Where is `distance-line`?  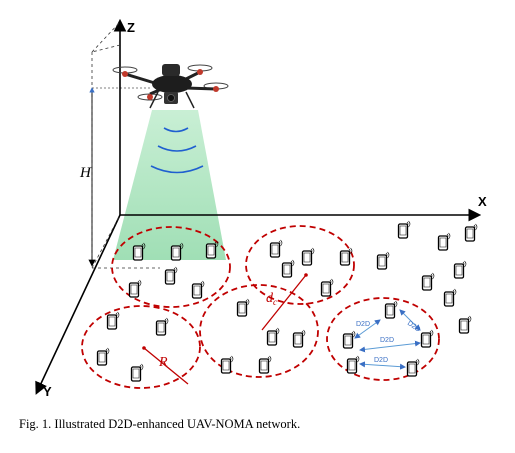 distance-line is located at coordinates (284, 302).